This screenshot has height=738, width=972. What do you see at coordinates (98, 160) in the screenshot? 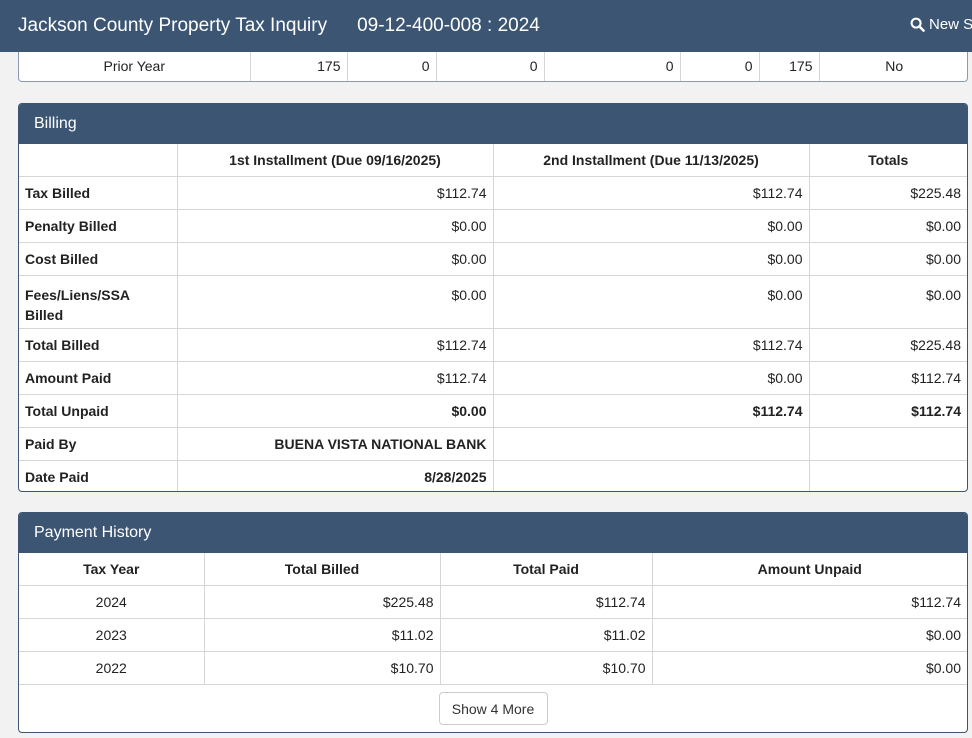
I see `column-header` at bounding box center [98, 160].